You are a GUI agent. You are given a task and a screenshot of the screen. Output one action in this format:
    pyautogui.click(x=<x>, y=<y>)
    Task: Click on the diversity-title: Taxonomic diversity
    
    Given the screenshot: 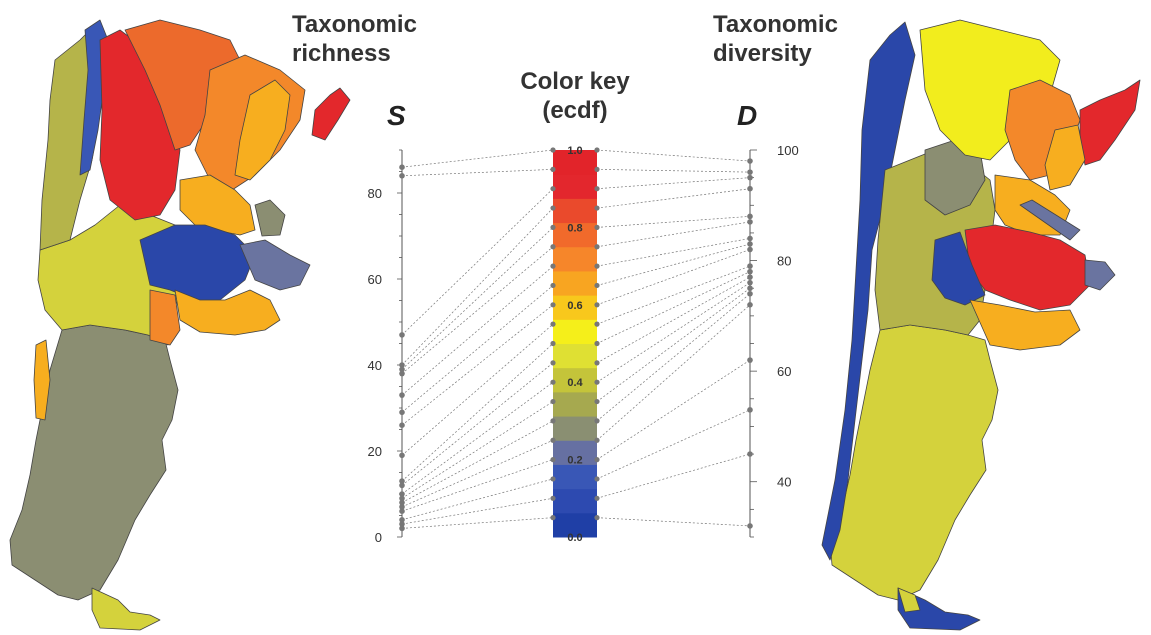 What is the action you would take?
    pyautogui.click(x=775, y=39)
    